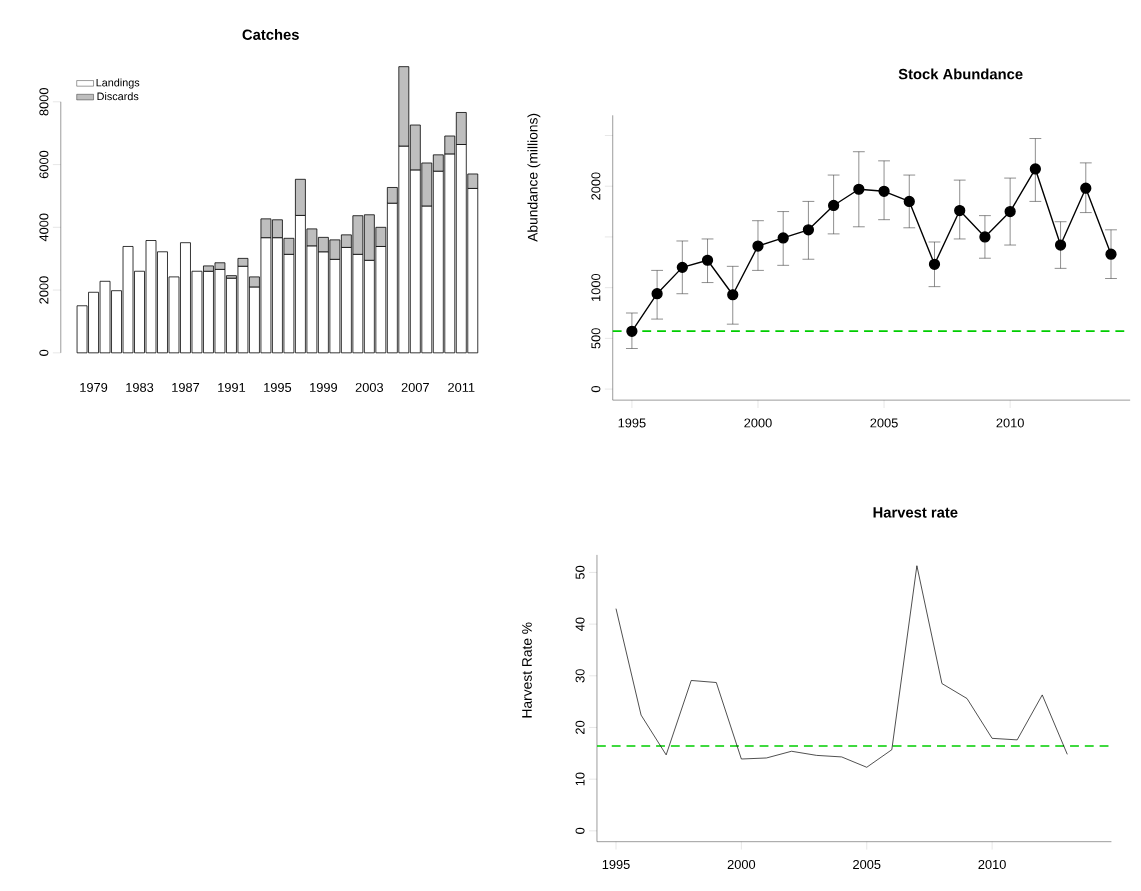  Describe the element at coordinates (232, 387) in the screenshot. I see `x-tick-label: 1991` at that location.